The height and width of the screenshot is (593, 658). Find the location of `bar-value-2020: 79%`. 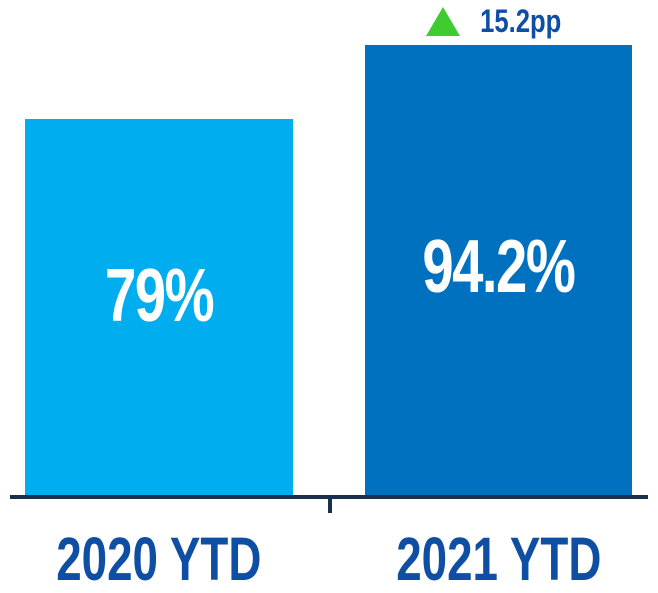

bar-value-2020: 79% is located at coordinates (159, 294).